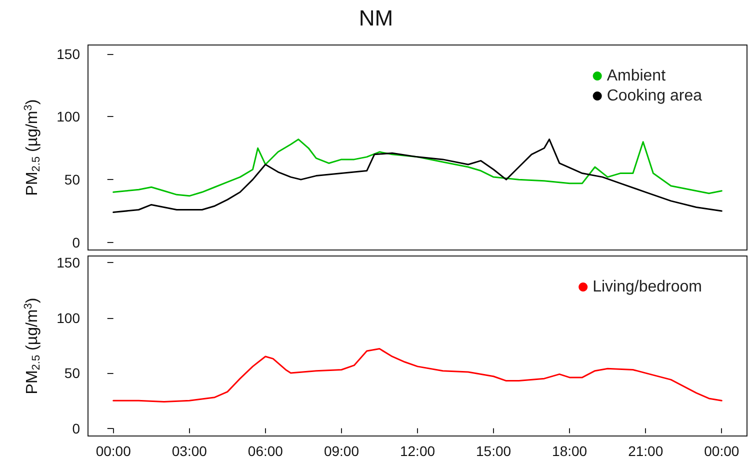  What do you see at coordinates (647, 287) in the screenshot?
I see `legend-label: Living/bedroom` at bounding box center [647, 287].